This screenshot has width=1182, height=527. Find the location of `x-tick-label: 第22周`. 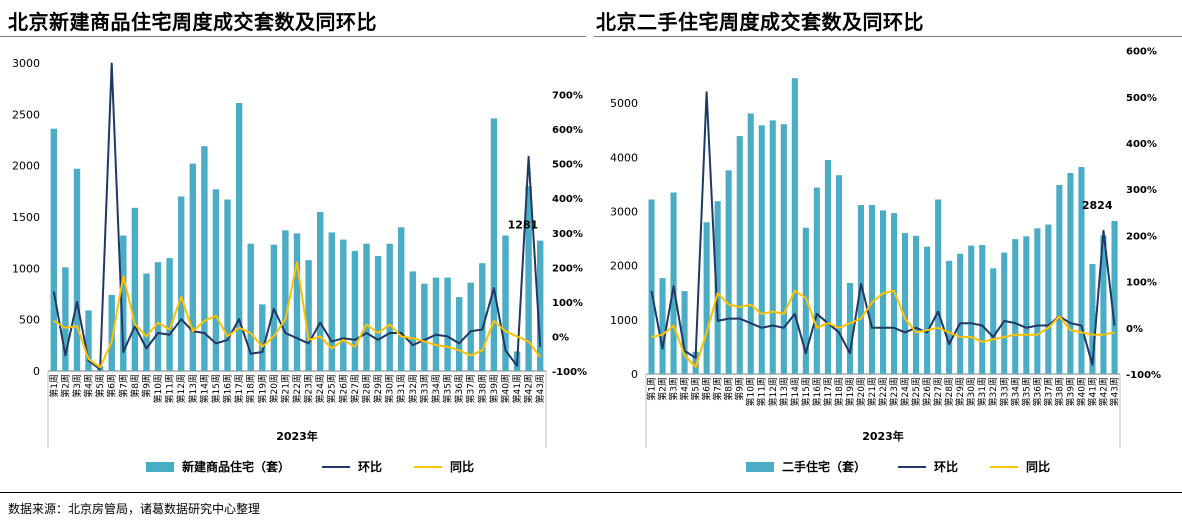

x-tick-label: 第22周 is located at coordinates (297, 388).